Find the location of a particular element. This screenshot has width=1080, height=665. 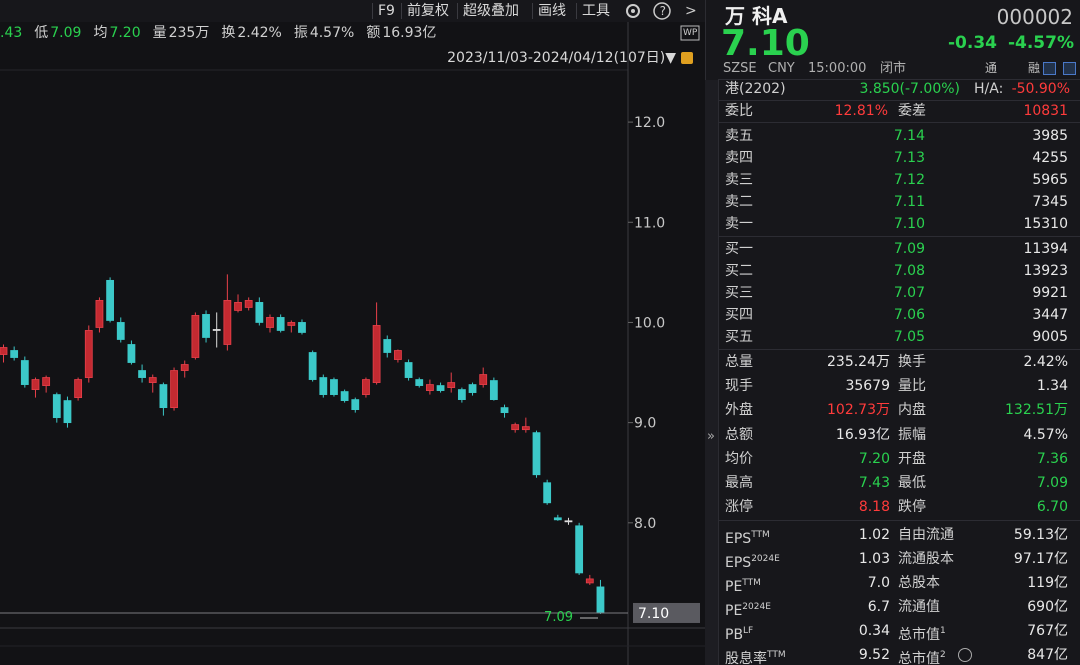

quote-label: 换 is located at coordinates (228, 33).